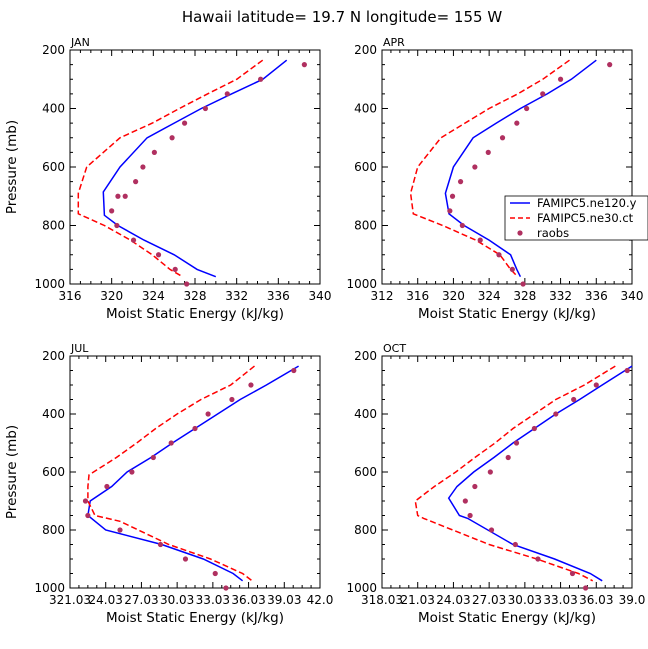 Image resolution: width=648 pixels, height=649 pixels. Describe the element at coordinates (361, 284) in the screenshot. I see `apr-ytick-label: 1000` at that location.